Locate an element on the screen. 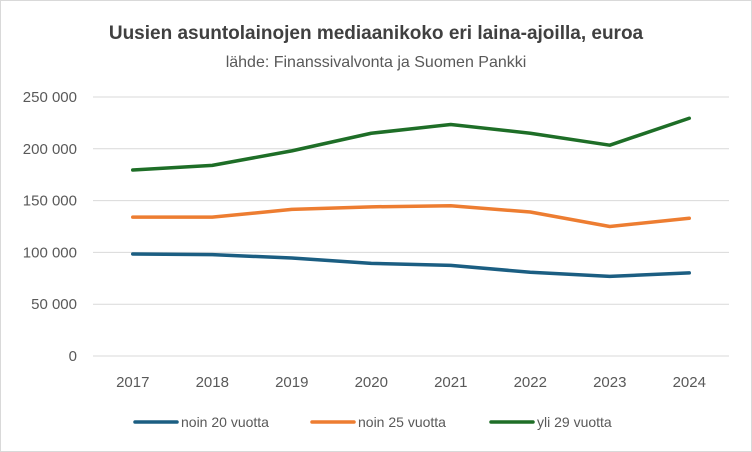  y-tick-label: 200 000 is located at coordinates (50, 149).